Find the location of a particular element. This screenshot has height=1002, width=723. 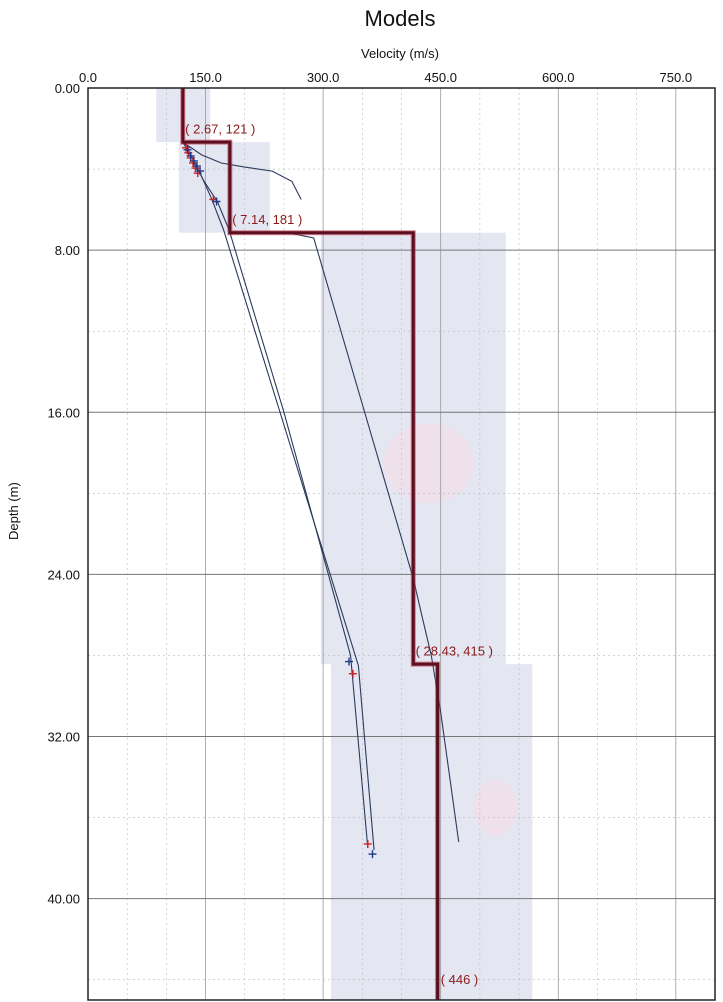

layer-annotation: ( 7.14, 181 ) is located at coordinates (267, 219).